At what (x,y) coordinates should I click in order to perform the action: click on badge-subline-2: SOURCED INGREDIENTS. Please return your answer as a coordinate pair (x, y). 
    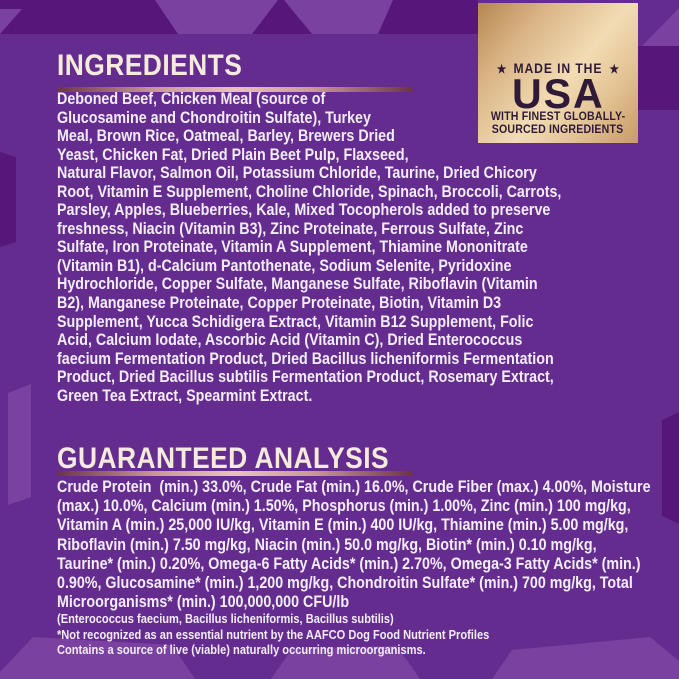
    Looking at the image, I should click on (558, 130).